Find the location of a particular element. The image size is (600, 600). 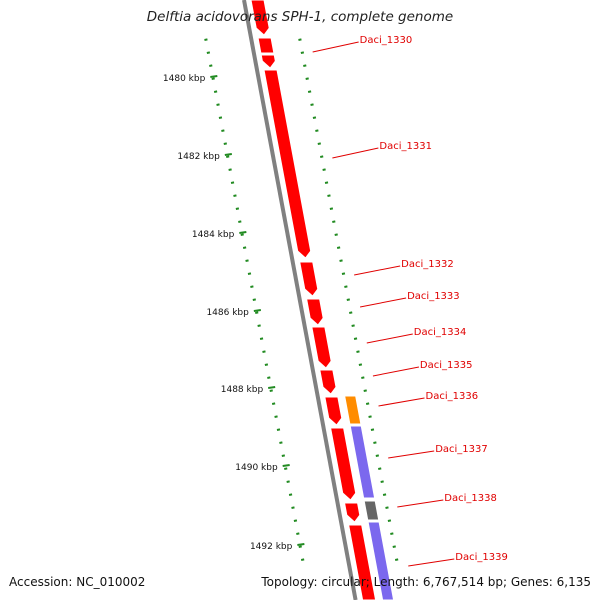

kbp-tick-label: 1482 kbp is located at coordinates (198, 157).